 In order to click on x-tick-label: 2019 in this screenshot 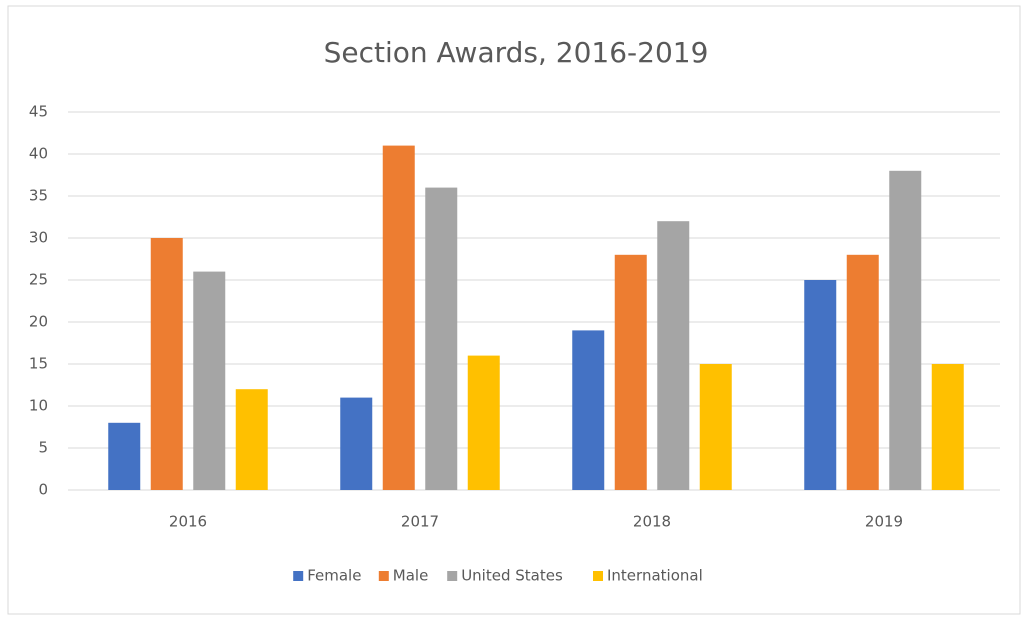, I will do `click(884, 522)`.